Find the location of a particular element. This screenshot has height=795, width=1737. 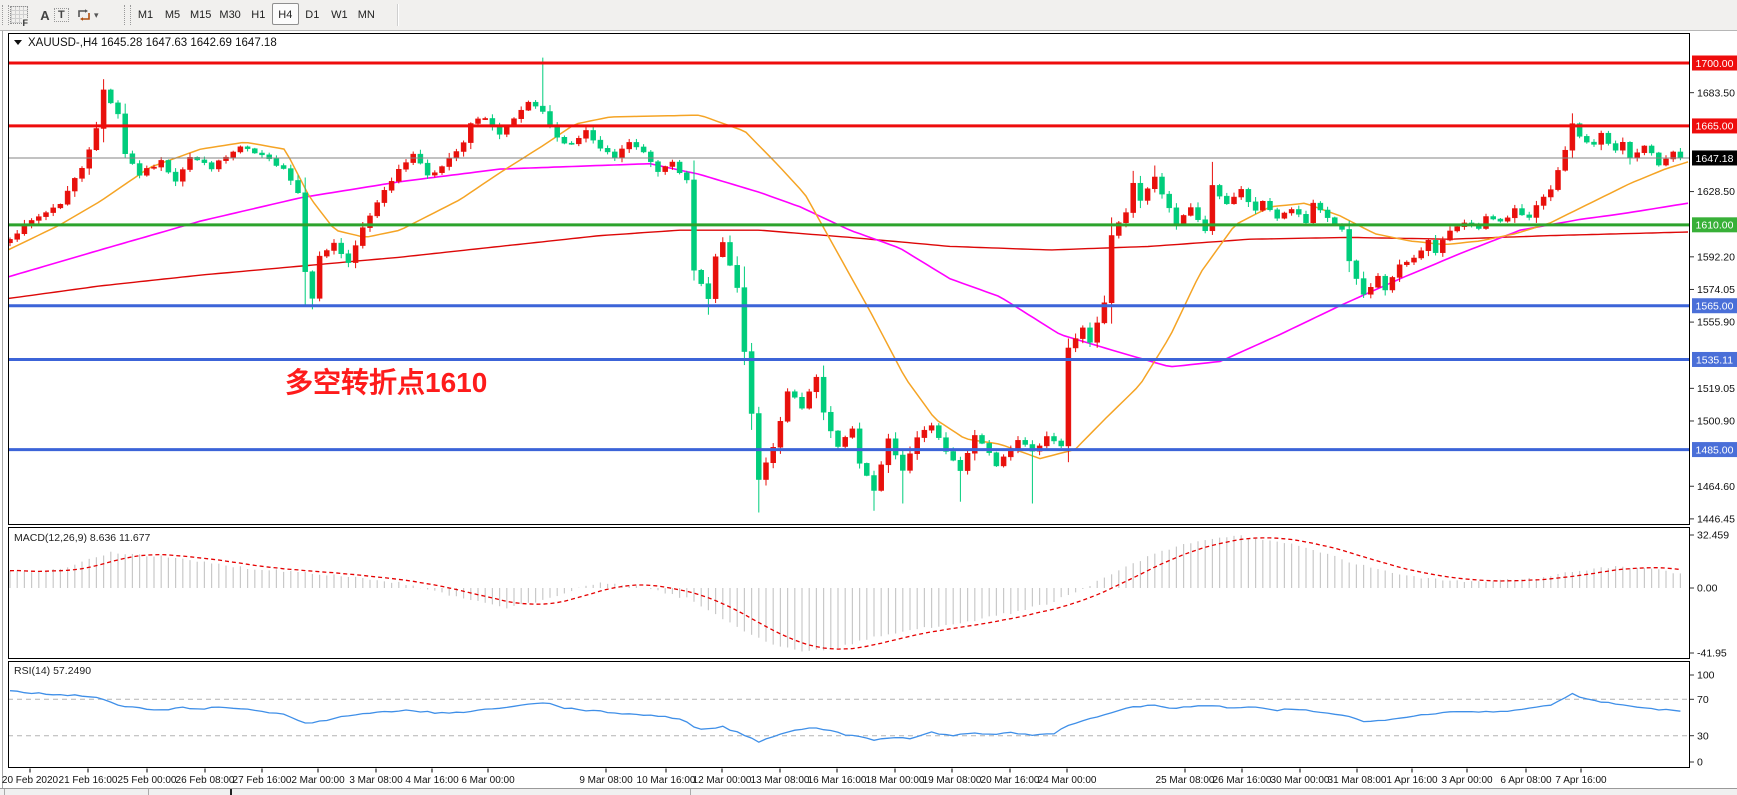

date-label: 25 Feb 00:00 is located at coordinates (147, 780).